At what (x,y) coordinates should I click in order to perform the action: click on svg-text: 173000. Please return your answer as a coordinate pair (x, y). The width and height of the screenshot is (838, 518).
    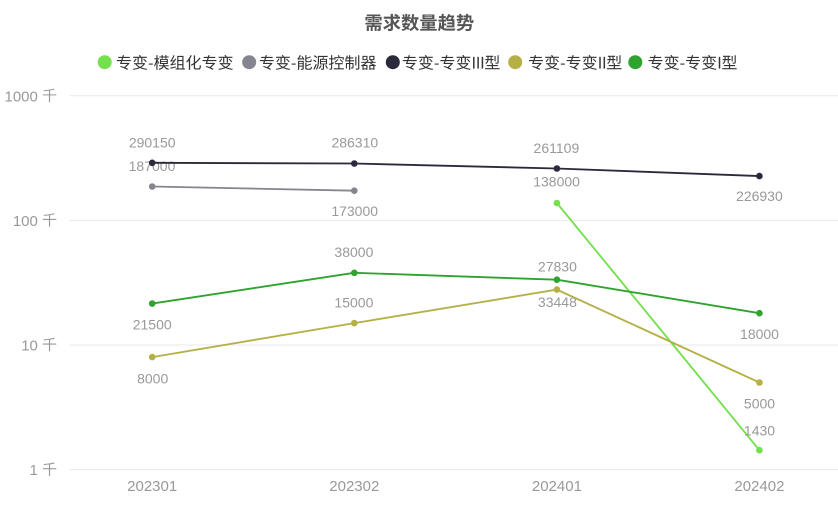
    Looking at the image, I should click on (354, 211).